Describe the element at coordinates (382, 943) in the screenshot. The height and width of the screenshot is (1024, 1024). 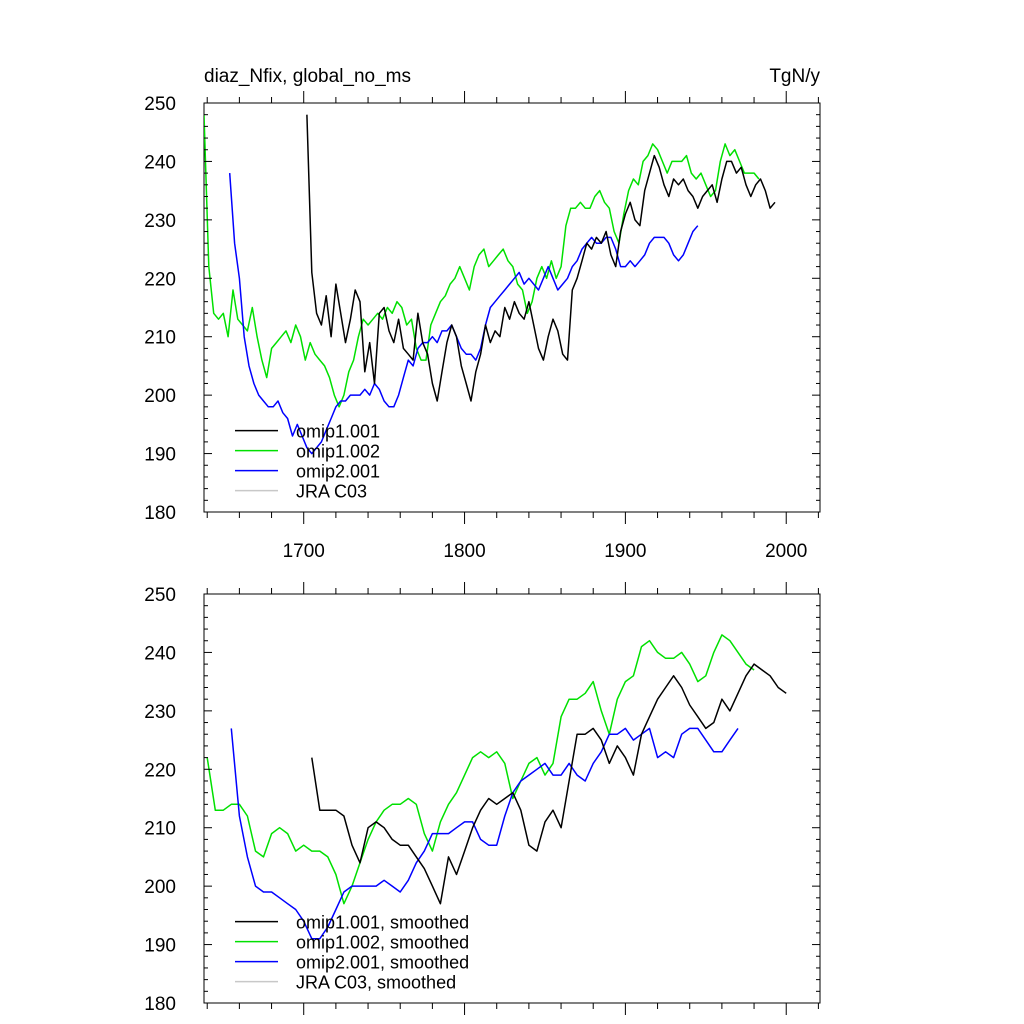
I see `legend-label: omip1.002, smoothed` at that location.